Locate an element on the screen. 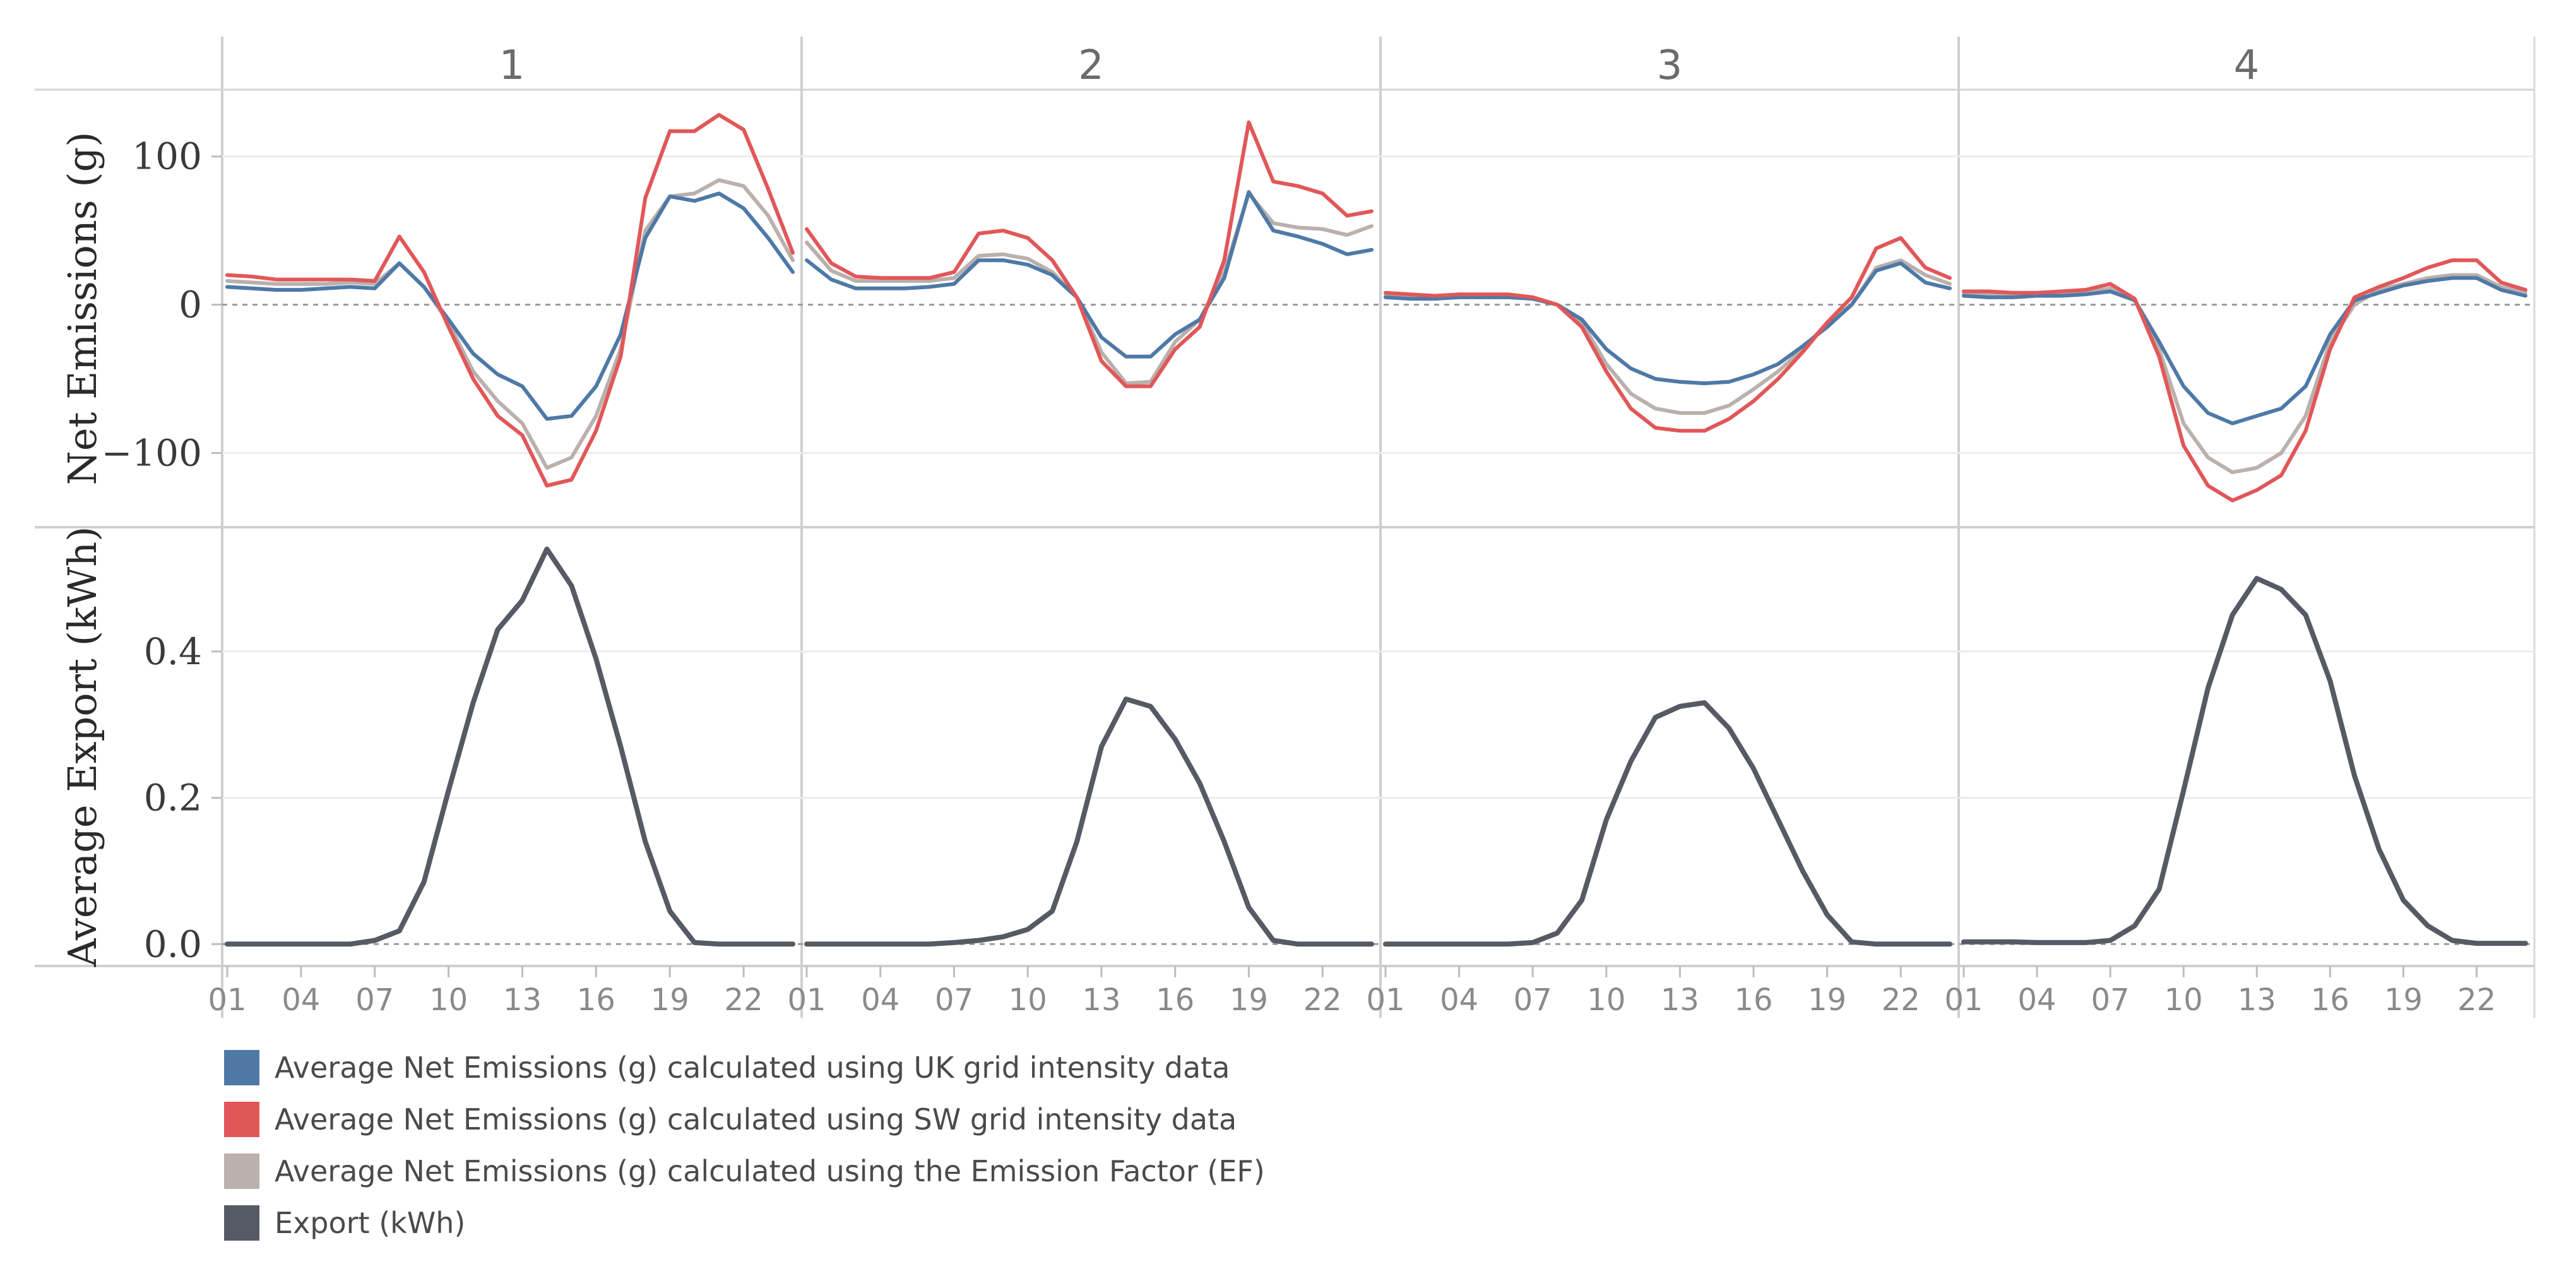 The height and width of the screenshot is (1264, 2576). xtick-label-p1-6: 19 is located at coordinates (670, 1000).